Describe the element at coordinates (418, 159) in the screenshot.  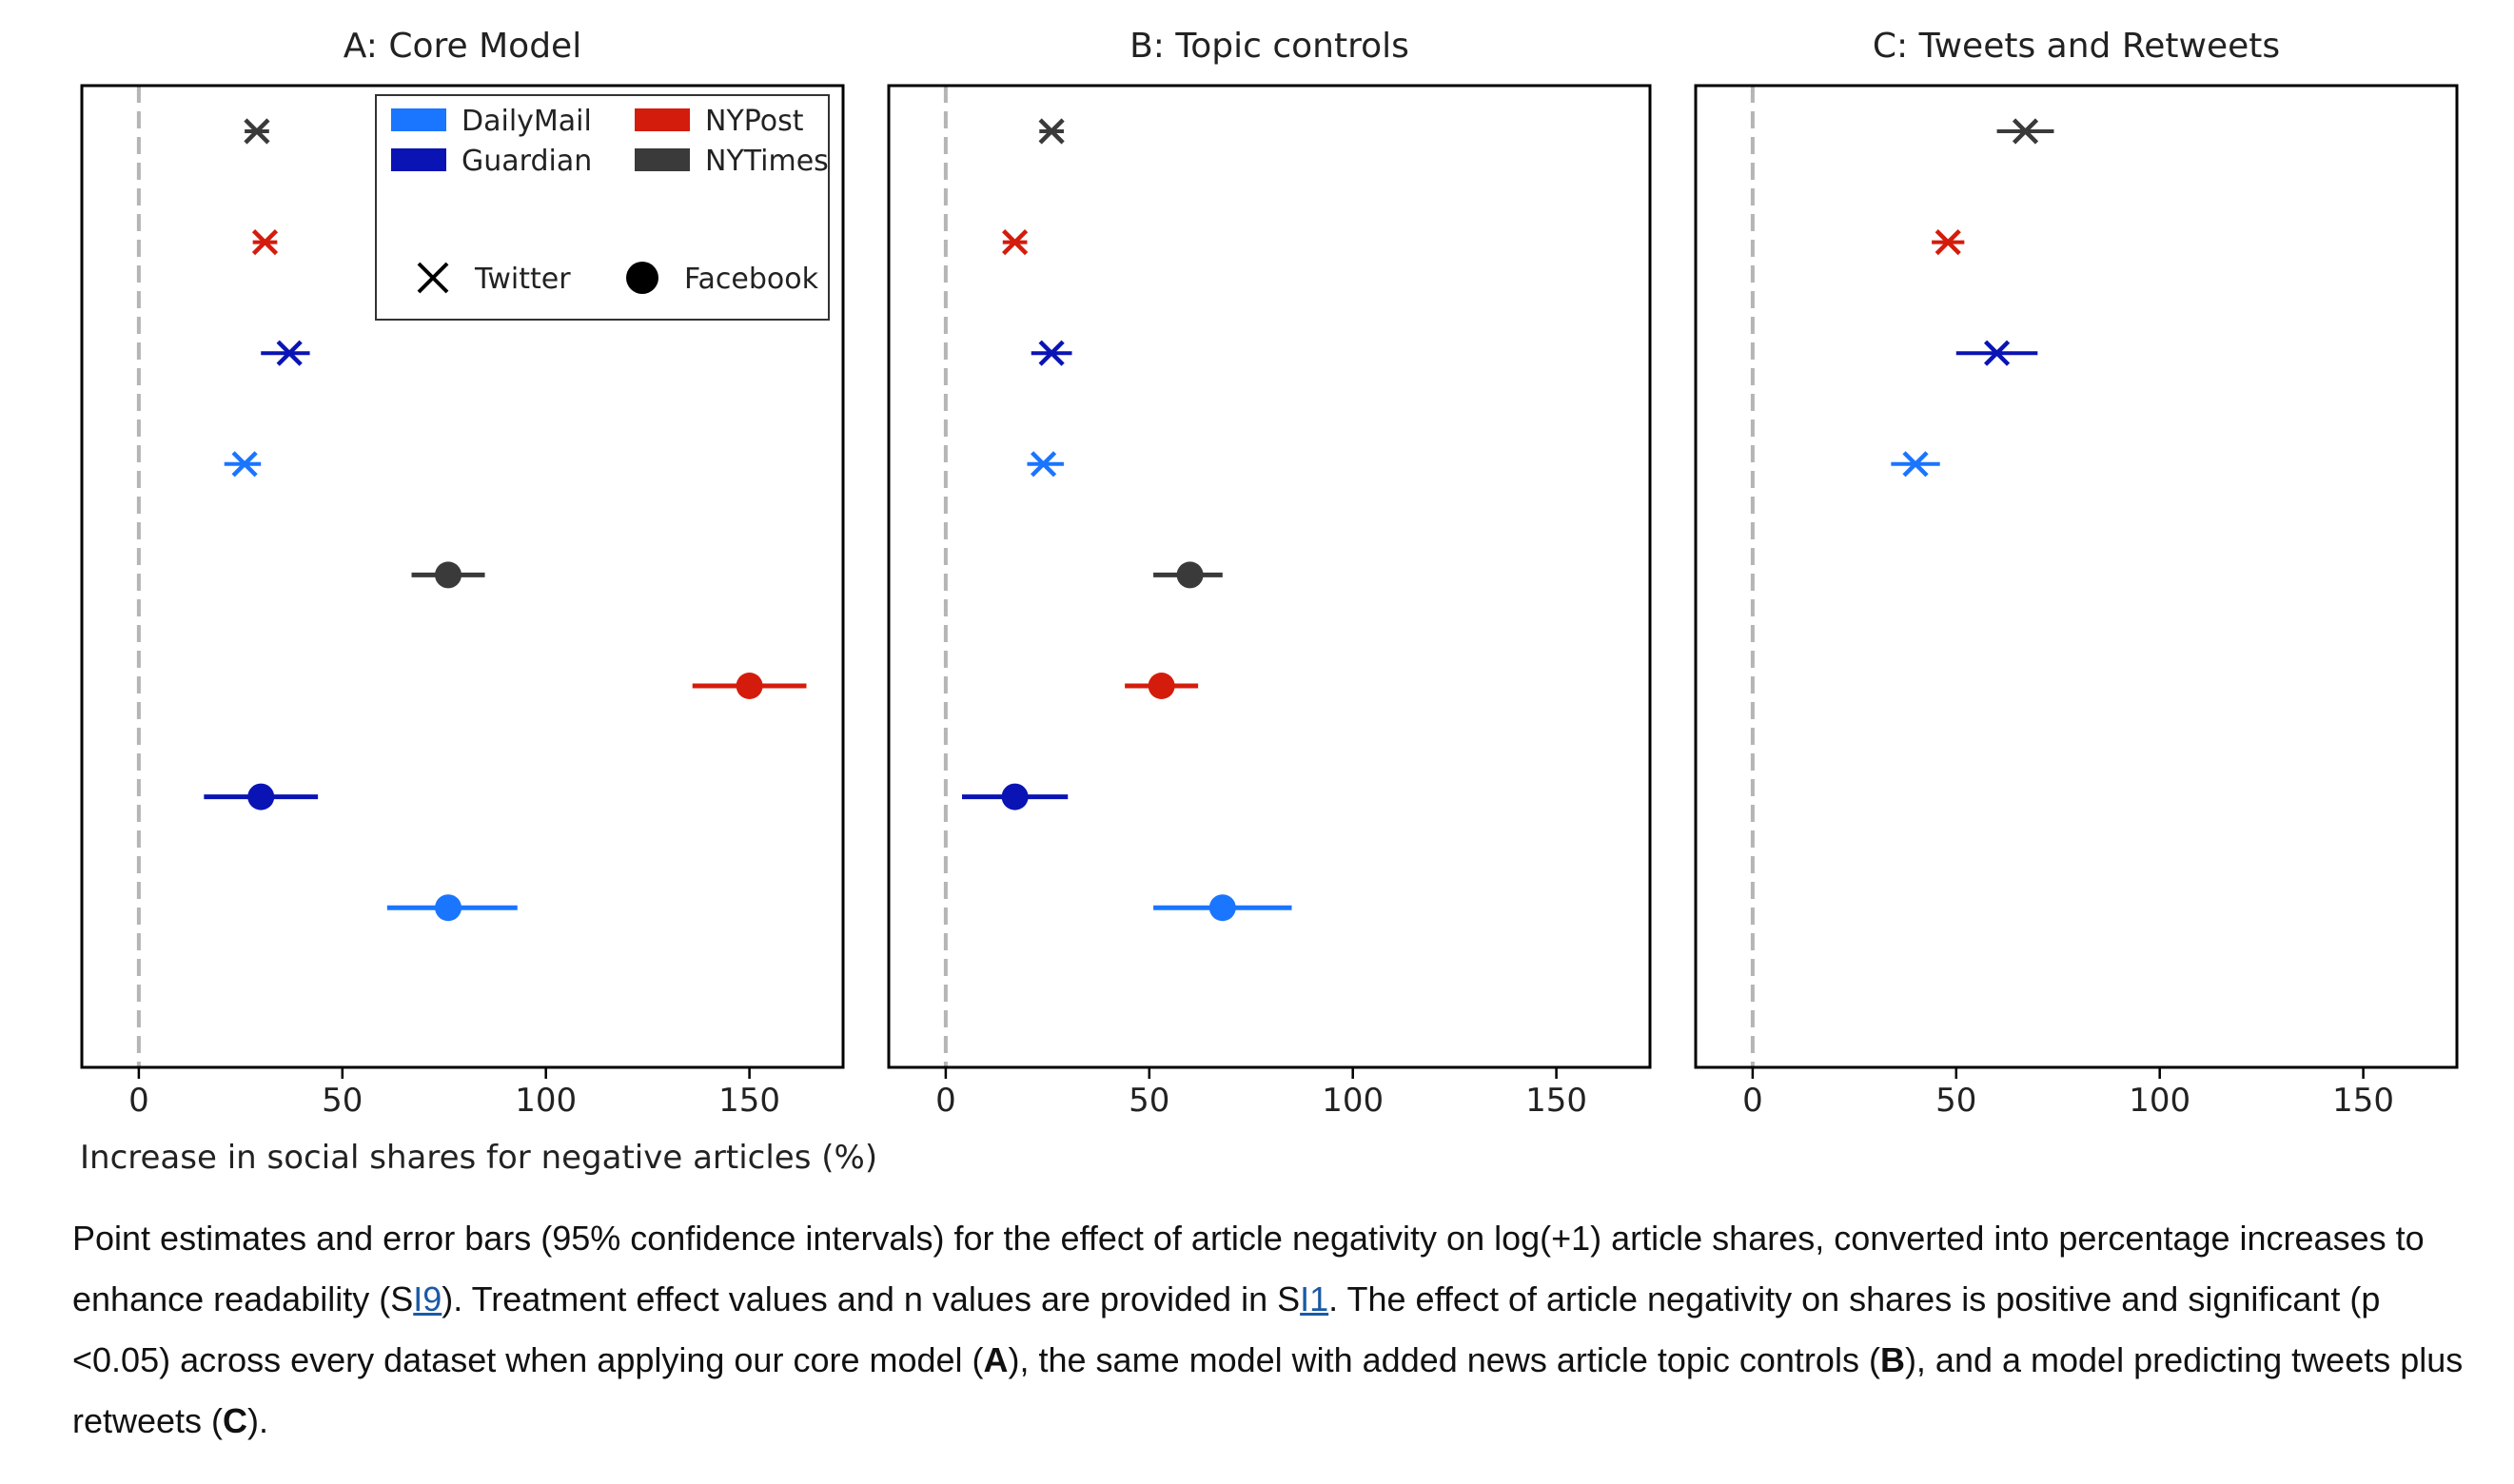
I see `legend-swatch-guardian` at that location.